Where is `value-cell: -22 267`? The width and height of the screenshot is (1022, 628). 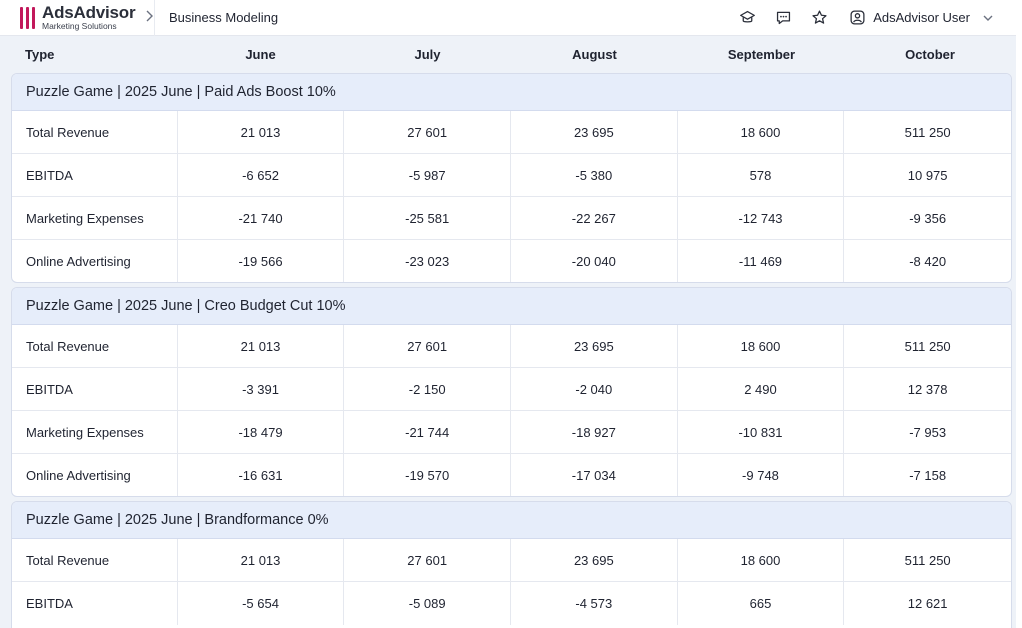
value-cell: -22 267 is located at coordinates (594, 218).